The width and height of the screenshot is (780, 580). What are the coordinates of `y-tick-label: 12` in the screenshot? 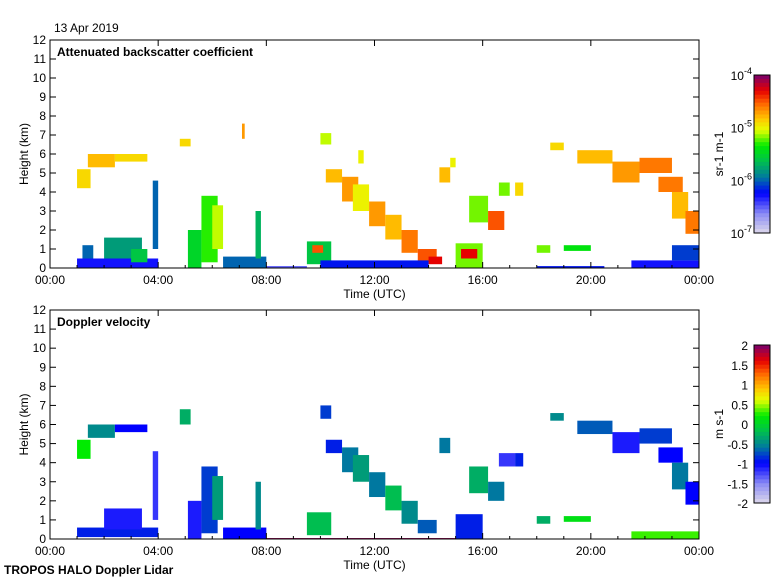 It's located at (40, 310).